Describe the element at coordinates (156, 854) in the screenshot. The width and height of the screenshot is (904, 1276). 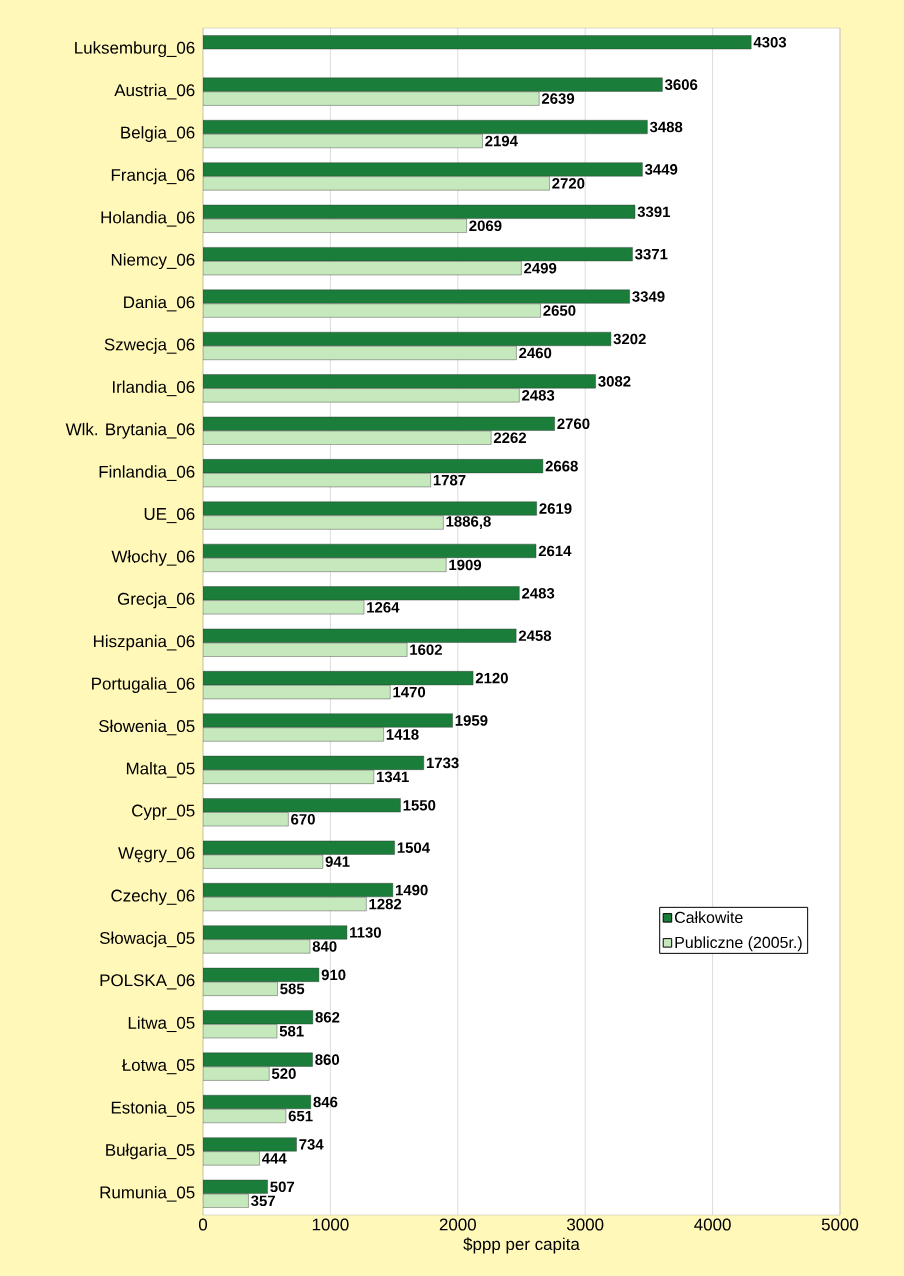
I see `y-tick-label: Węgry_06` at that location.